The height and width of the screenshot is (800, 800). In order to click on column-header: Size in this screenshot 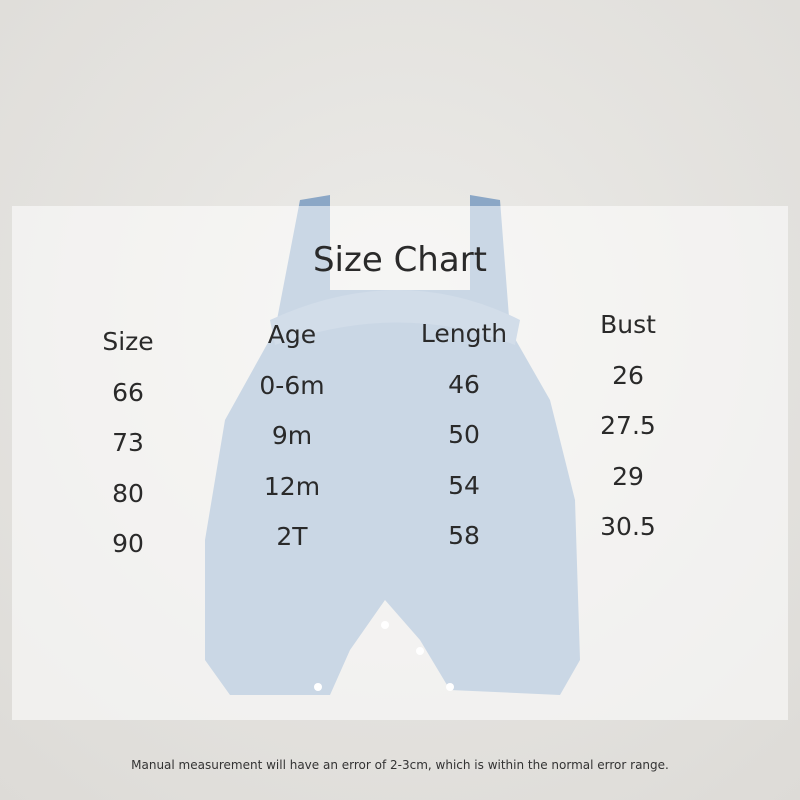, I will do `click(128, 341)`.